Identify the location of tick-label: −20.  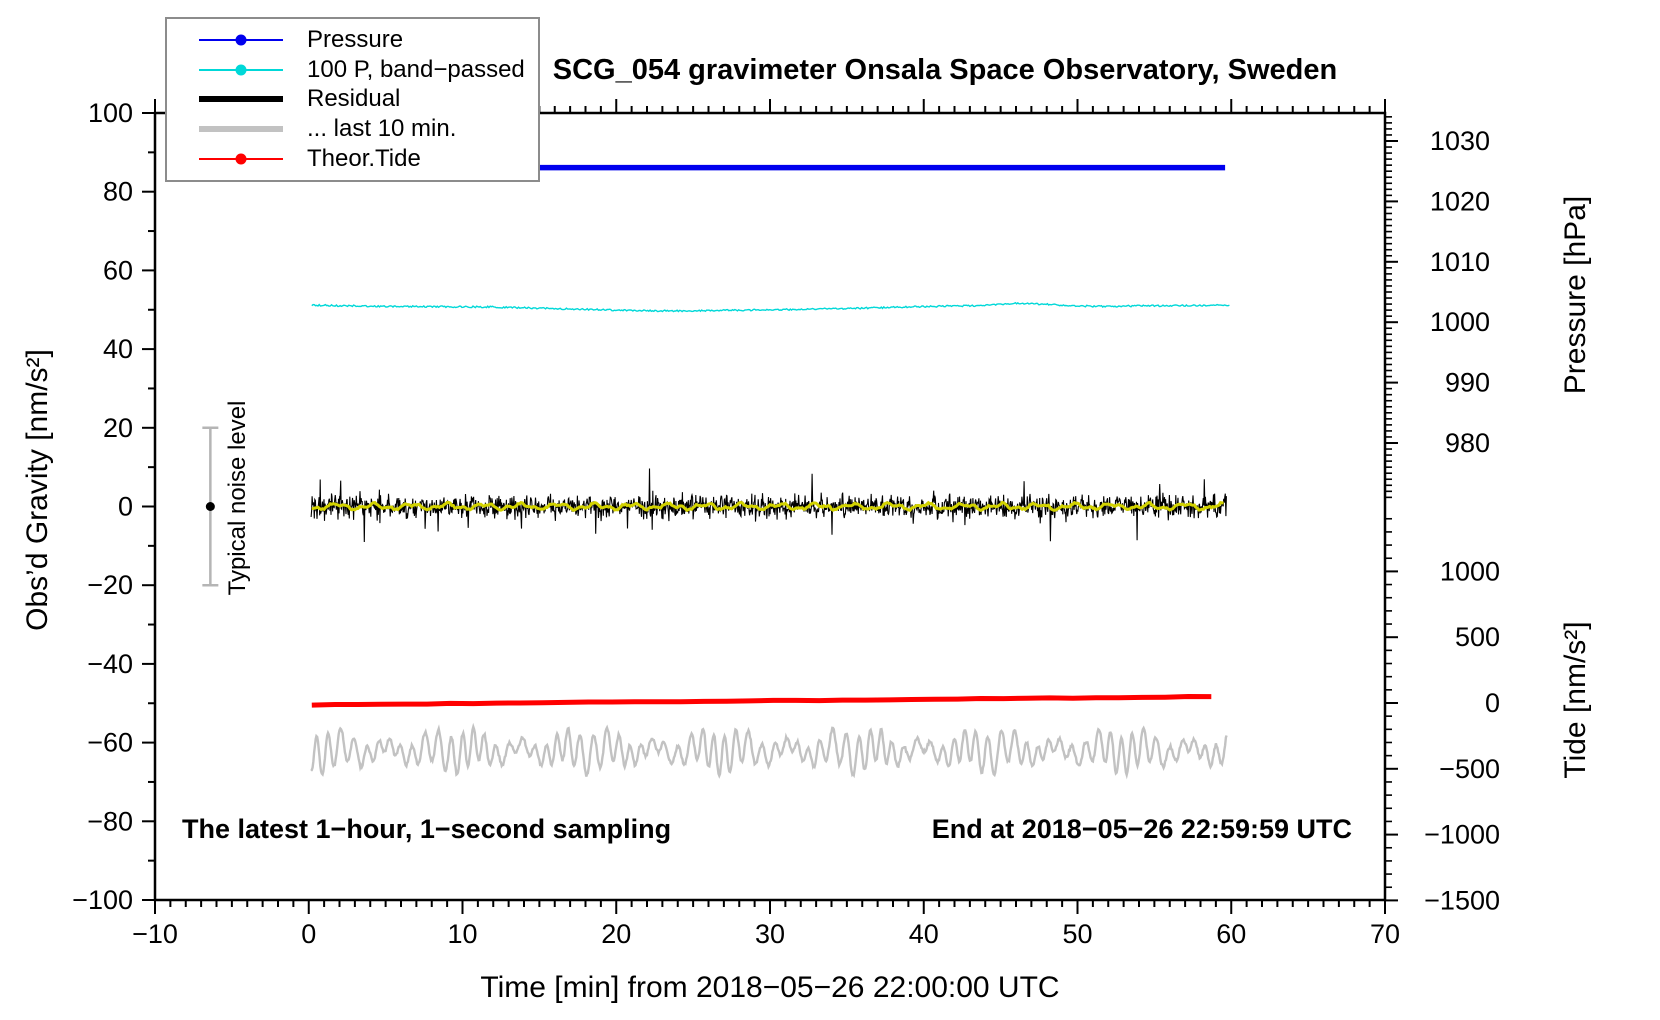
(110, 585).